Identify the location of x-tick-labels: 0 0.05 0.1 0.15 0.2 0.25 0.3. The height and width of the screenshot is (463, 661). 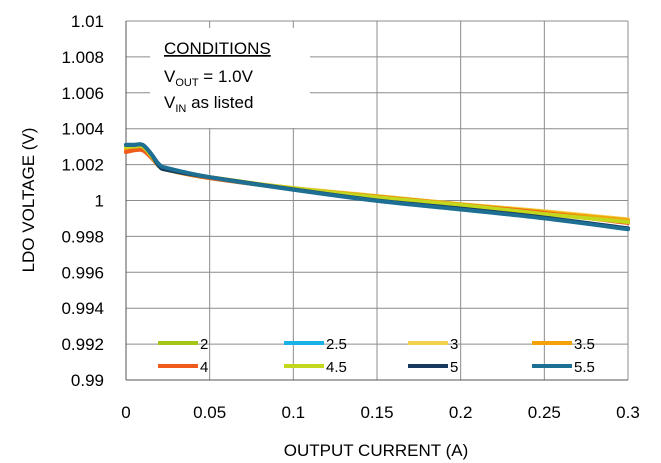
(380, 412).